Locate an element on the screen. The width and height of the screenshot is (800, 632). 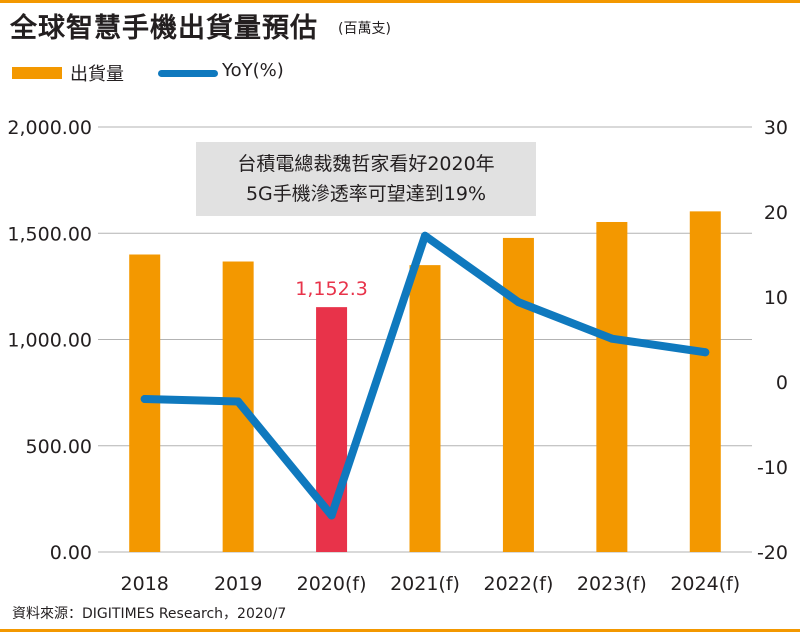
chart-title: 全球智慧手機出貨量預估 is located at coordinates (164, 28).